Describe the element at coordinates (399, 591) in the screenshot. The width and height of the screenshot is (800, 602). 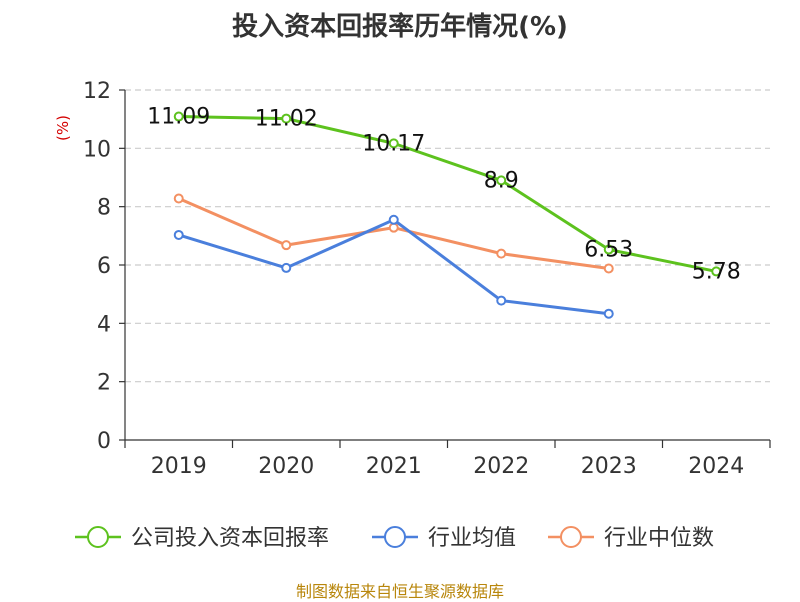
I see `source-note: 制图数据来自恒生聚源数据库` at that location.